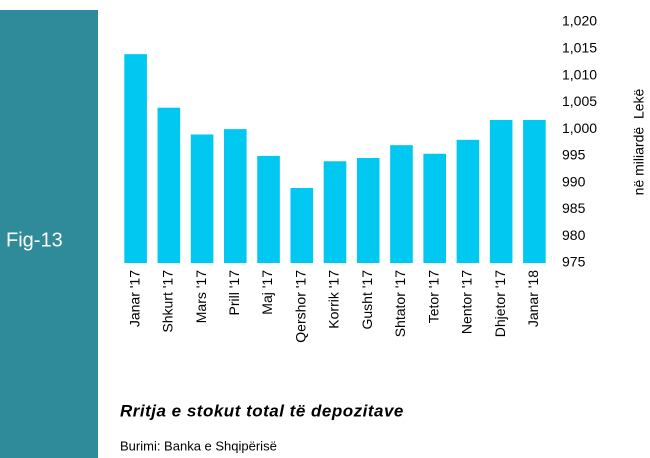  I want to click on y-tick-label: 975, so click(574, 262).